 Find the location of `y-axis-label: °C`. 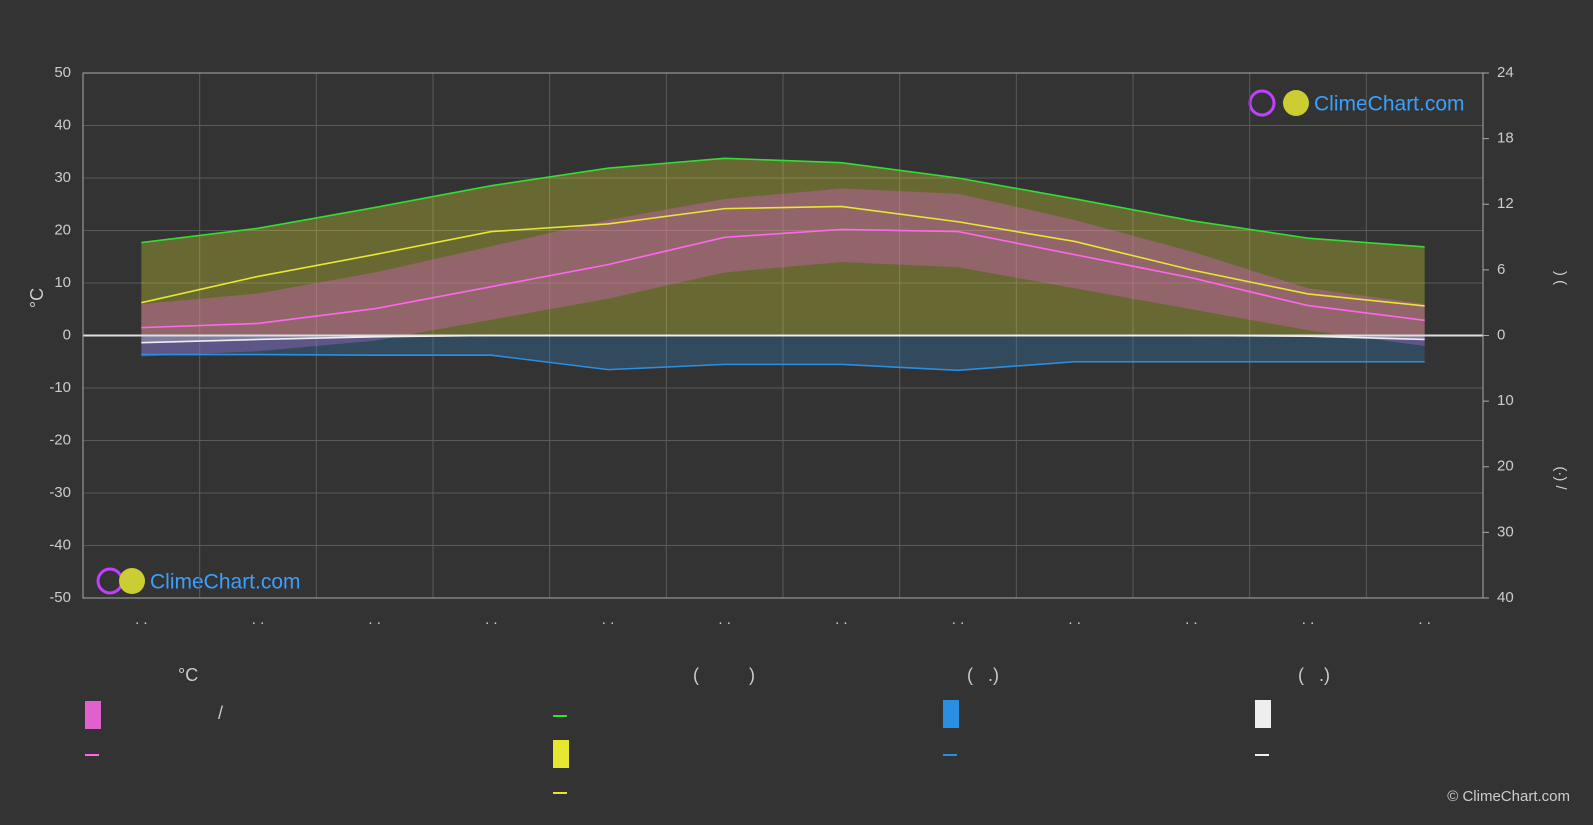

y-axis-label: °C is located at coordinates (37, 298).